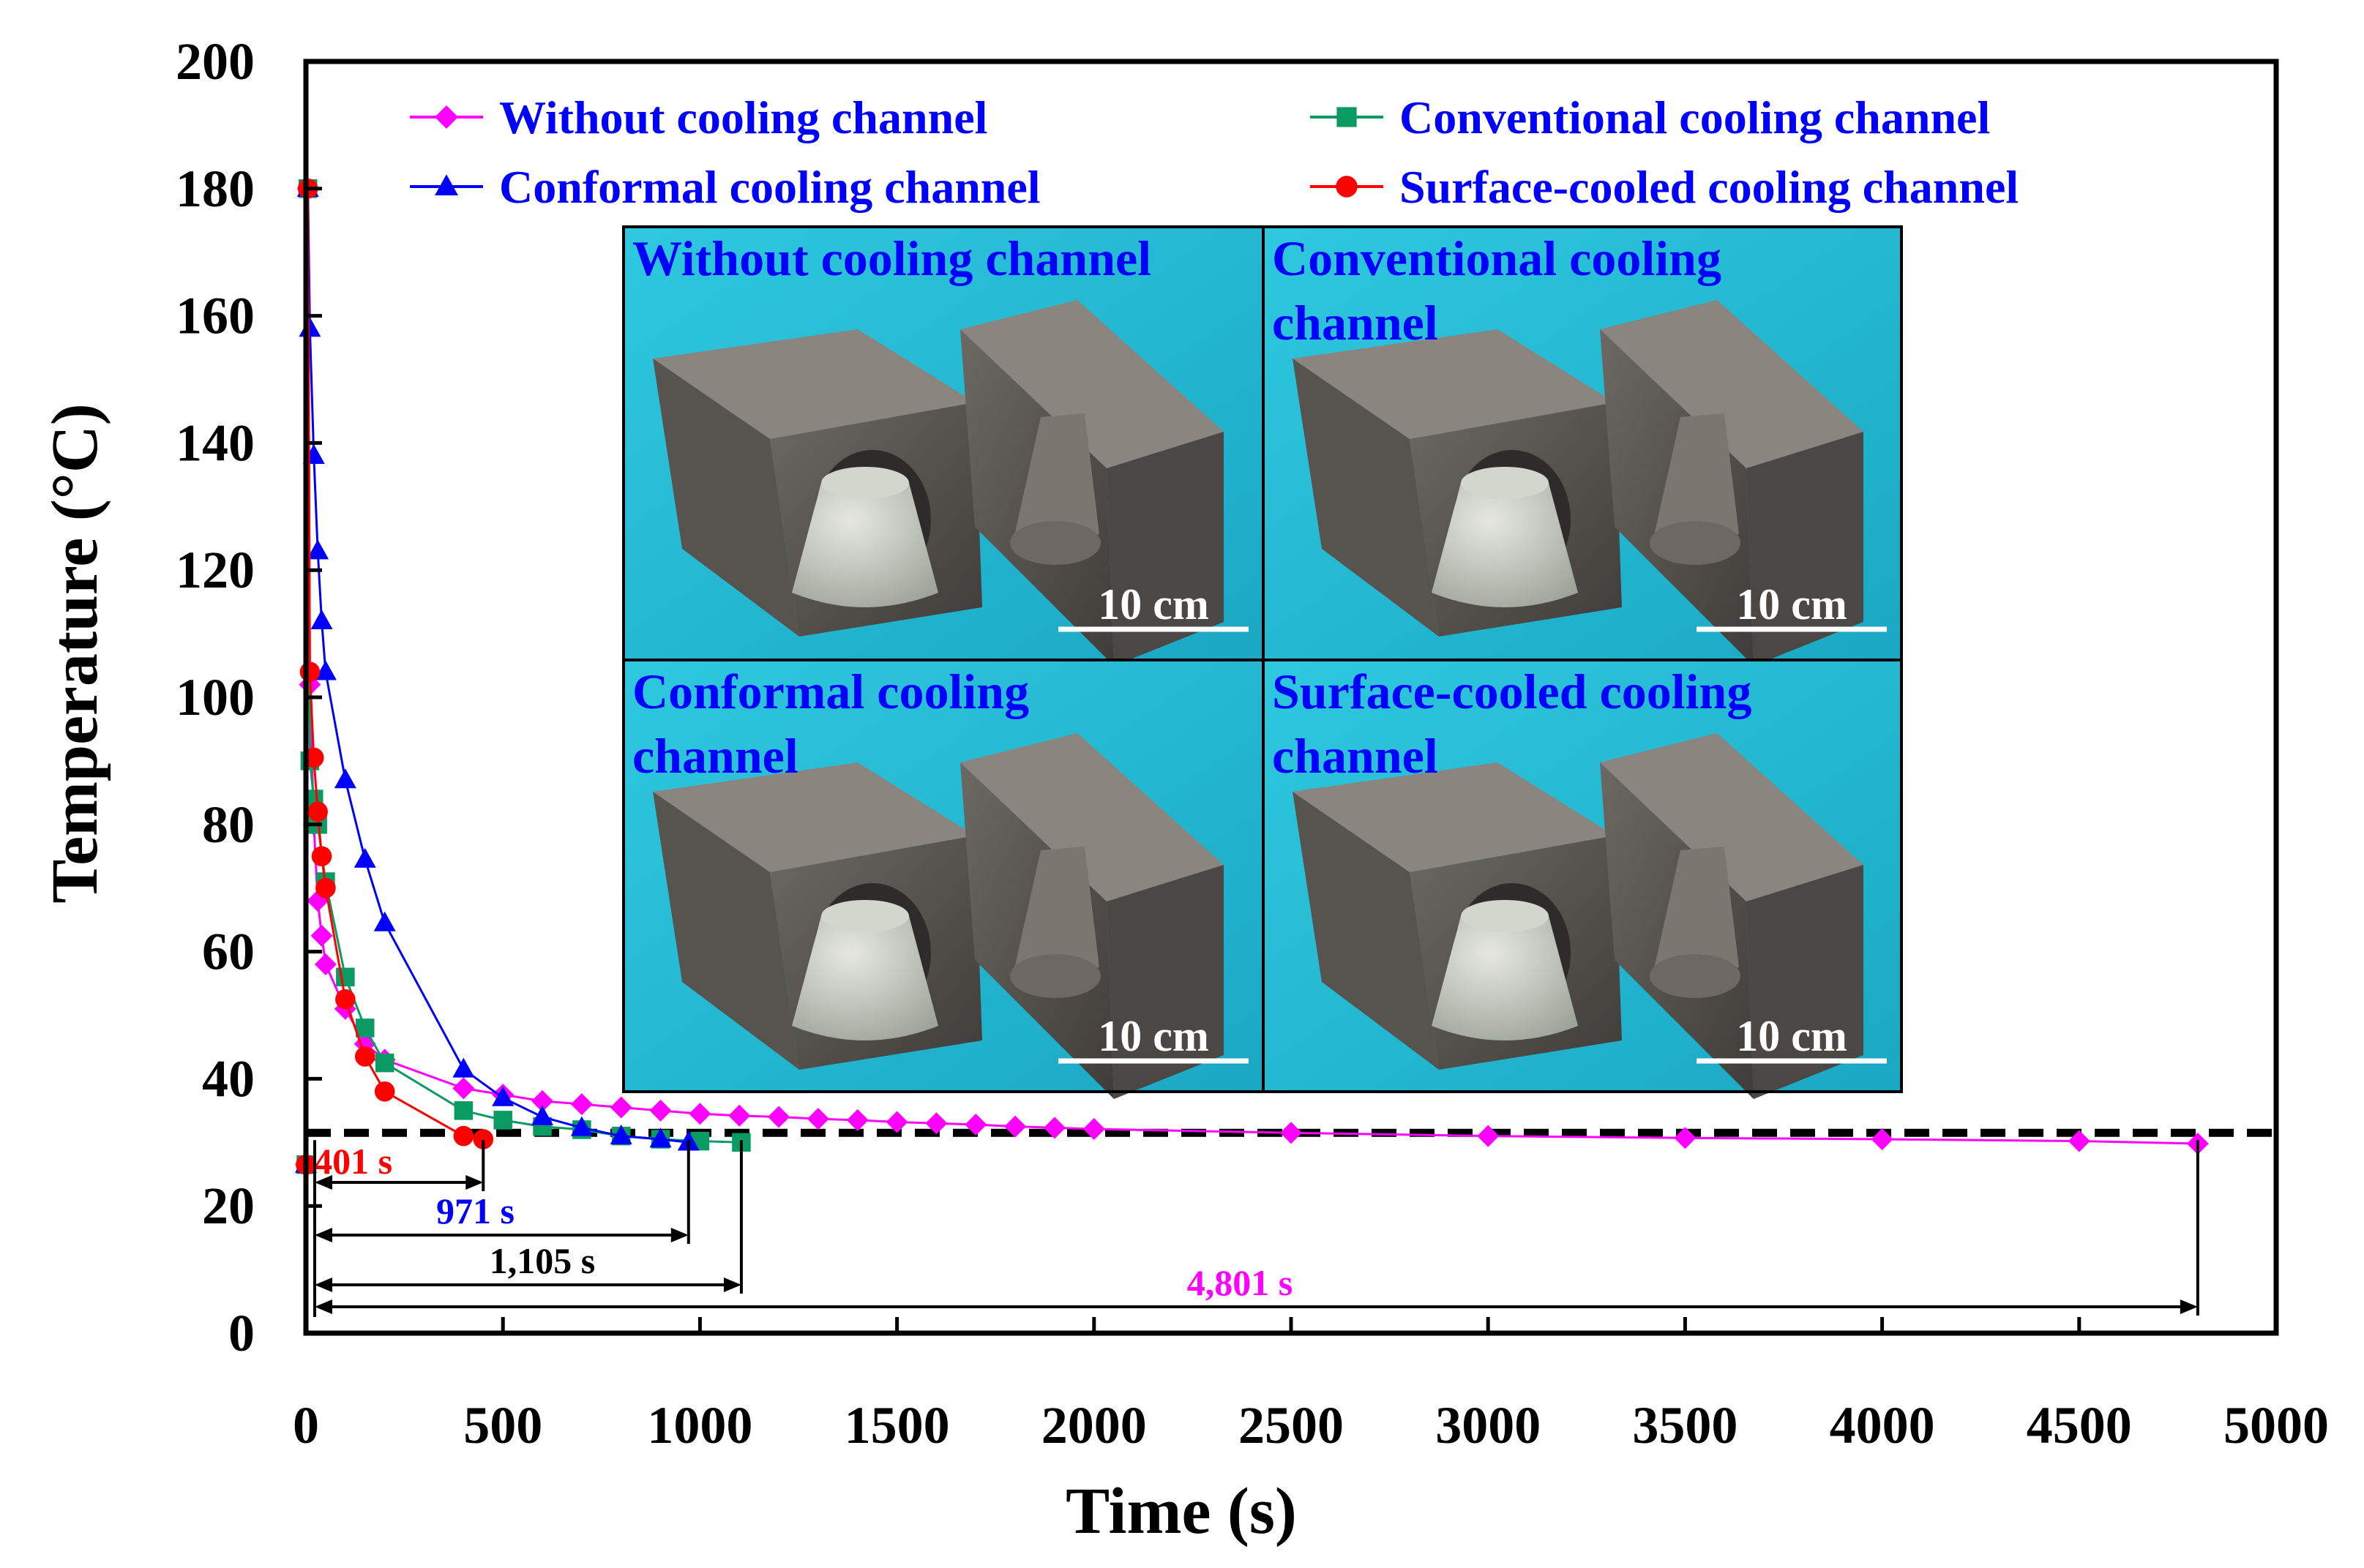 The image size is (2364, 1568). What do you see at coordinates (215, 443) in the screenshot?
I see `y-tick-label: 140` at bounding box center [215, 443].